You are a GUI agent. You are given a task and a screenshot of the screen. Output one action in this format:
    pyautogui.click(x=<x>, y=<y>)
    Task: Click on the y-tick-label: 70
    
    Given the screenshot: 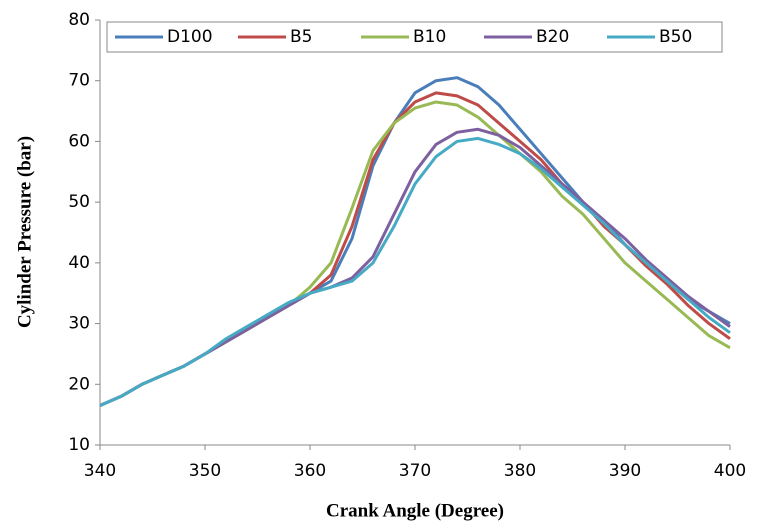 What is the action you would take?
    pyautogui.click(x=79, y=81)
    